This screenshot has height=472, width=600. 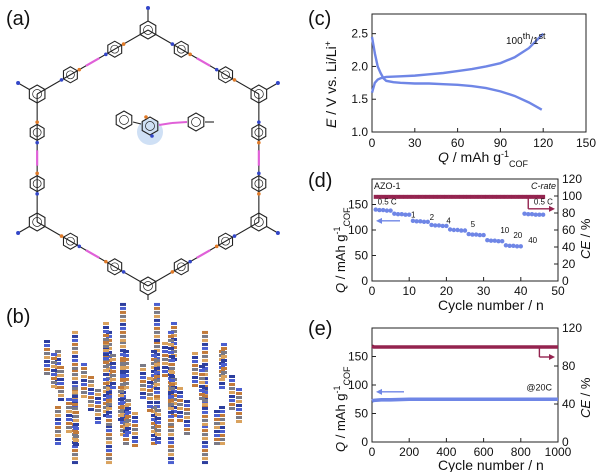 What do you see at coordinates (585, 397) in the screenshot?
I see `y-right-axis-label: CE / %` at bounding box center [585, 397].